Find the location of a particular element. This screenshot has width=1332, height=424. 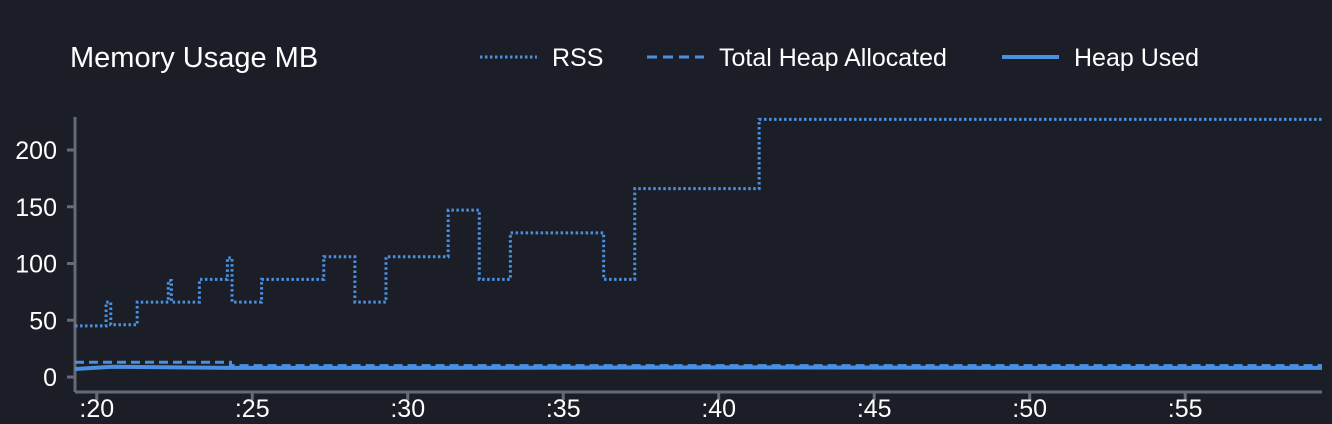

legend-label: Heap Used is located at coordinates (1136, 58).